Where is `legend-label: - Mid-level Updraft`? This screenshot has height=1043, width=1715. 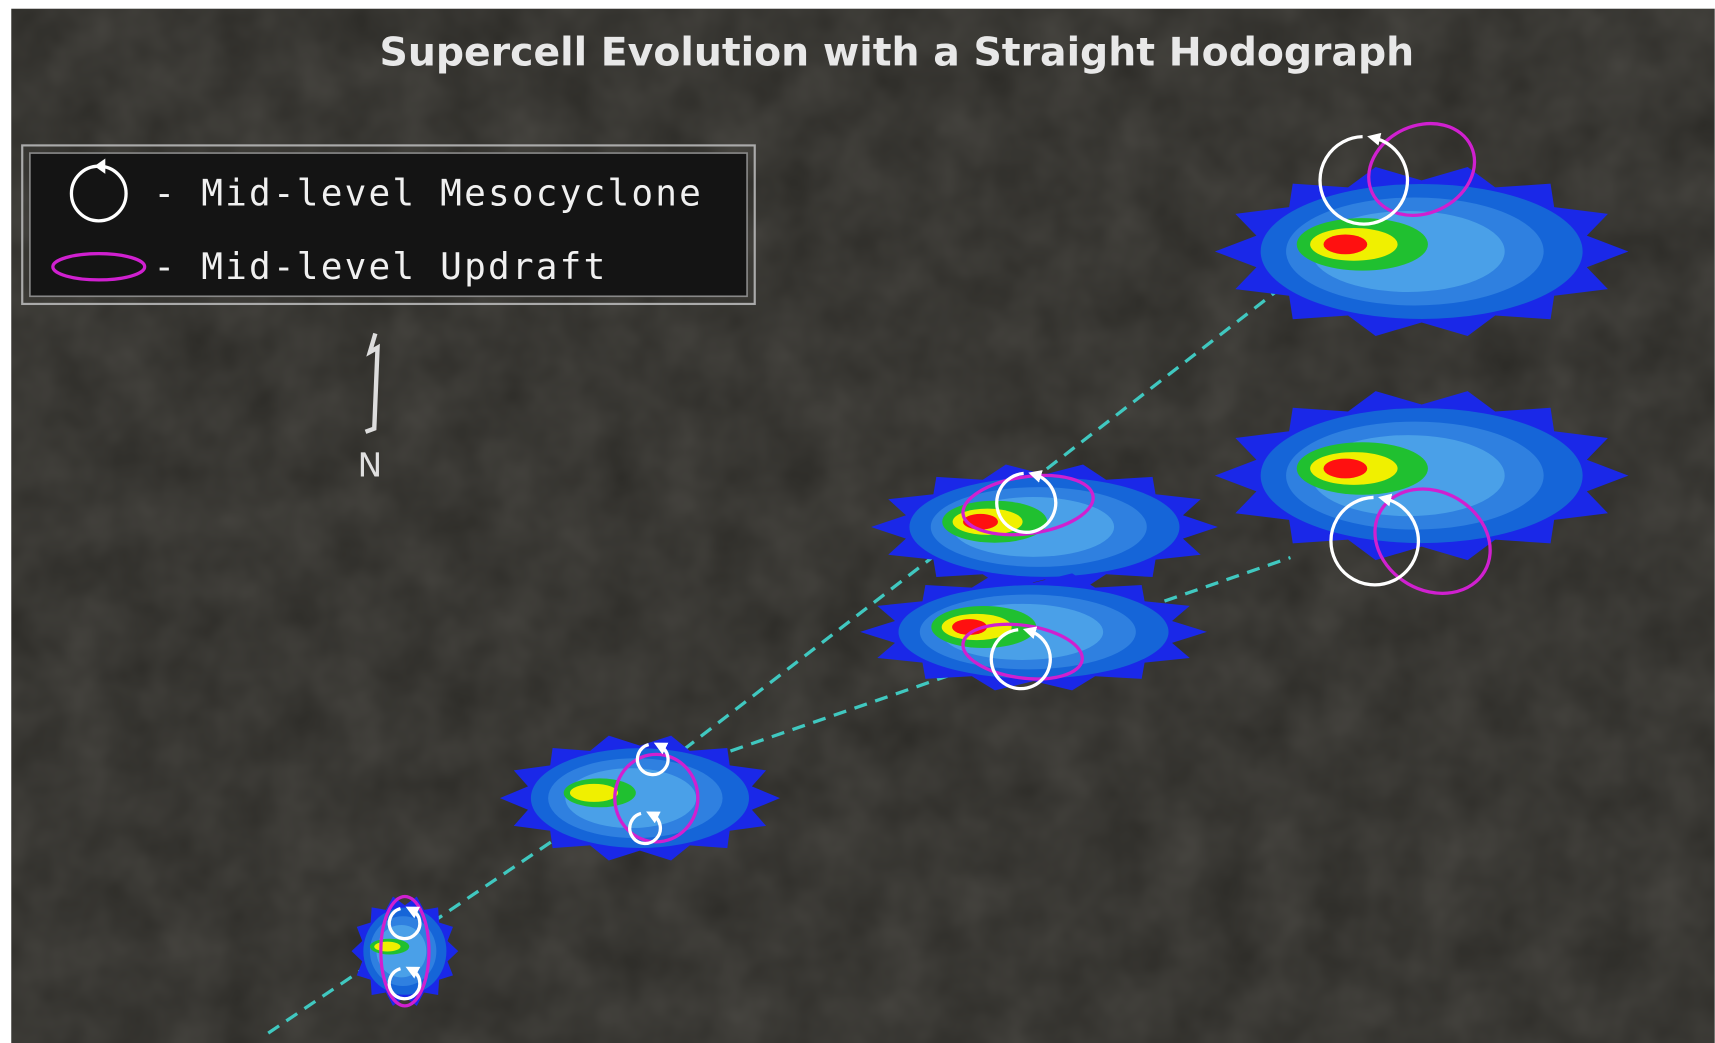
legend-label: - Mid-level Updraft is located at coordinates (380, 267).